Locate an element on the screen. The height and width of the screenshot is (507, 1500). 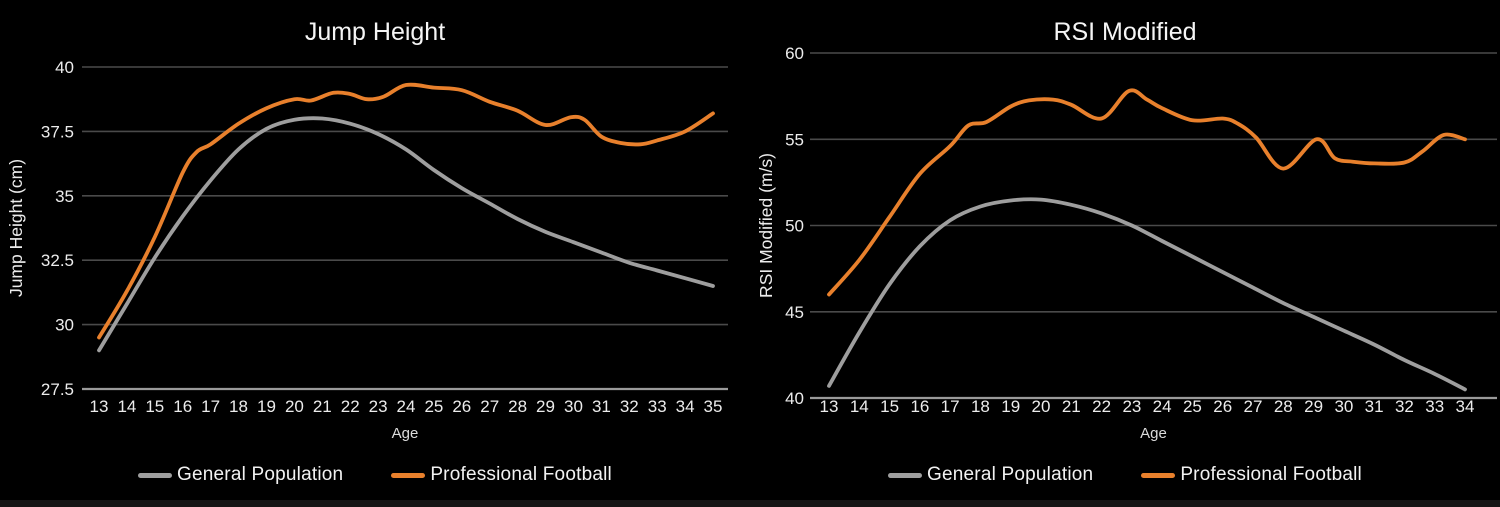
chart-title: Jump Height is located at coordinates (375, 32).